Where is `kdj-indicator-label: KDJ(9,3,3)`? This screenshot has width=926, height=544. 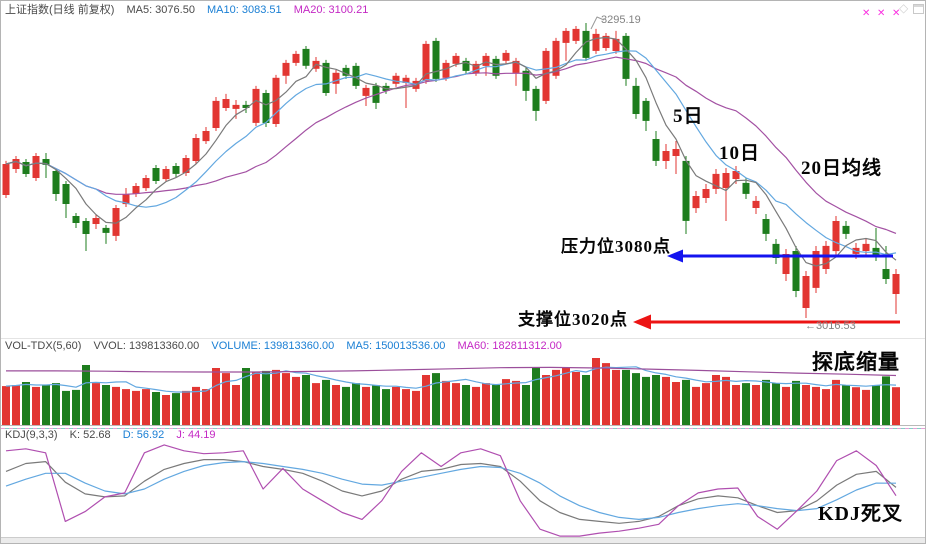 kdj-indicator-label: KDJ(9,3,3) is located at coordinates (31, 435).